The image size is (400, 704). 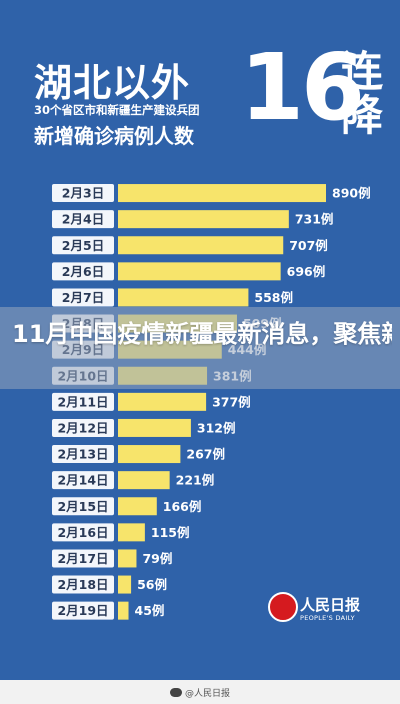 I want to click on weibo-icon, so click(x=175, y=692).